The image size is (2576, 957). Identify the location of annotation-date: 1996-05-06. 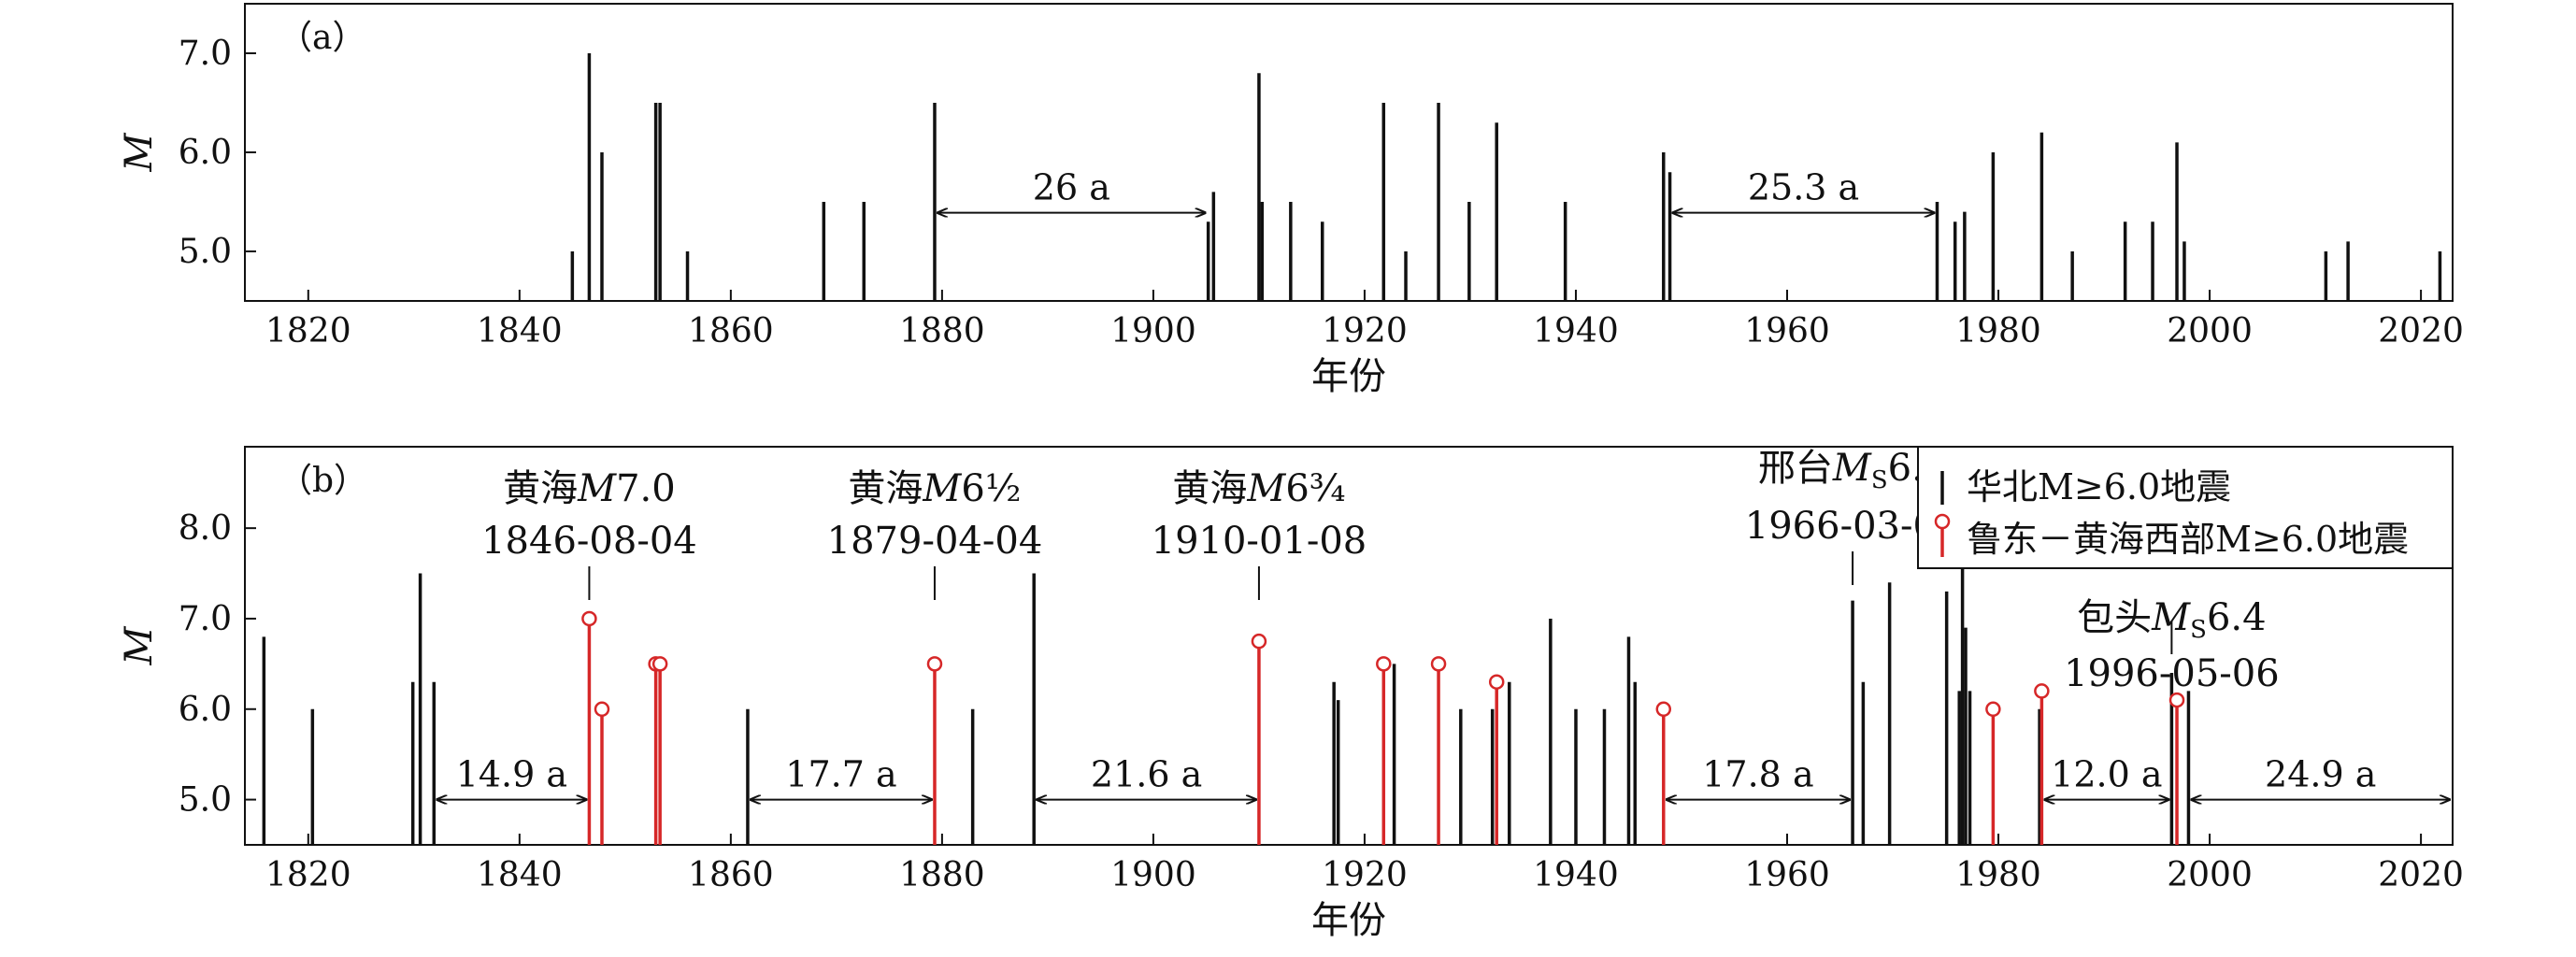
(2172, 674).